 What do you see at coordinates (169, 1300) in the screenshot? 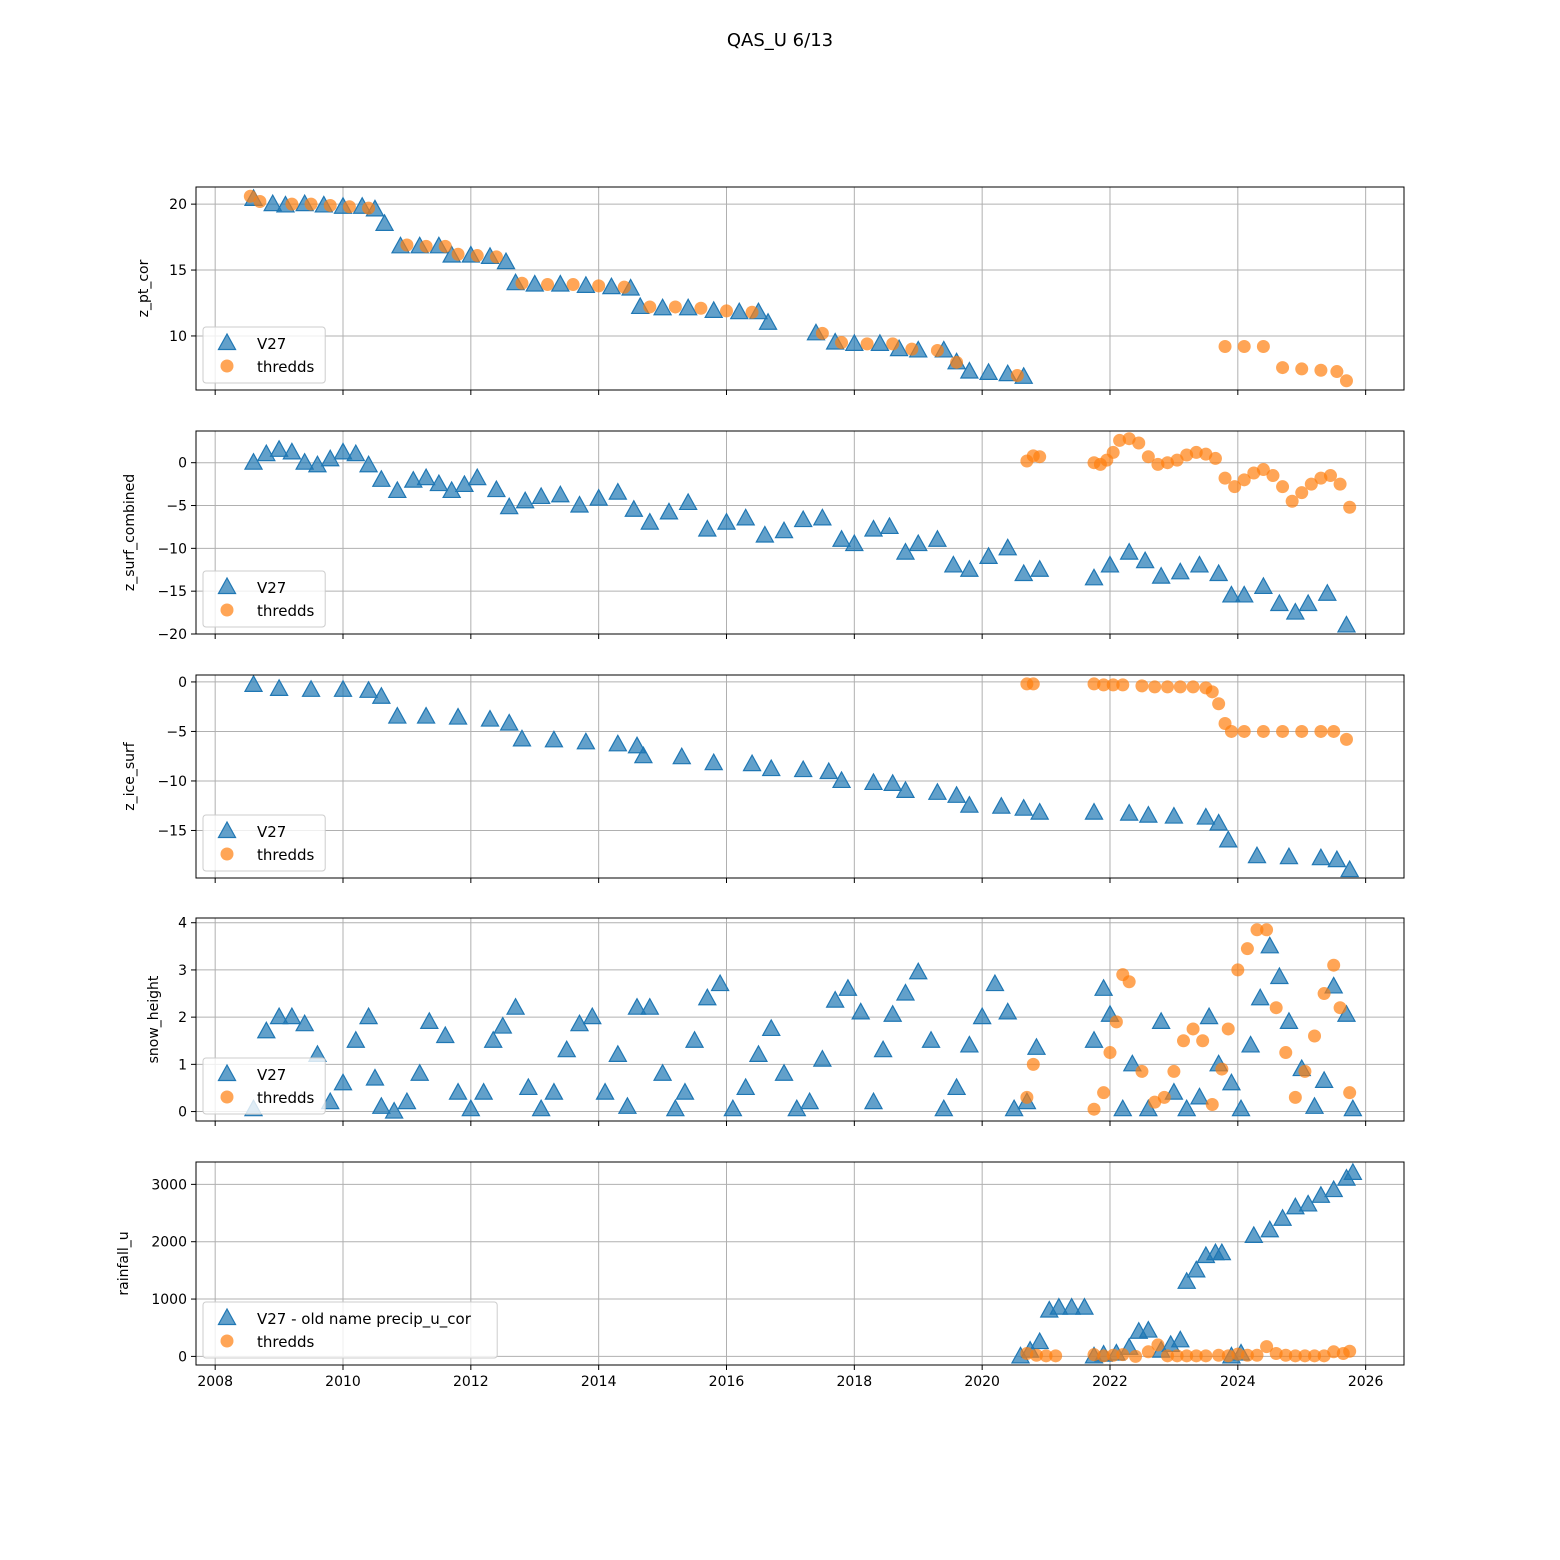
I see `y-tick-label: 1000` at bounding box center [169, 1300].